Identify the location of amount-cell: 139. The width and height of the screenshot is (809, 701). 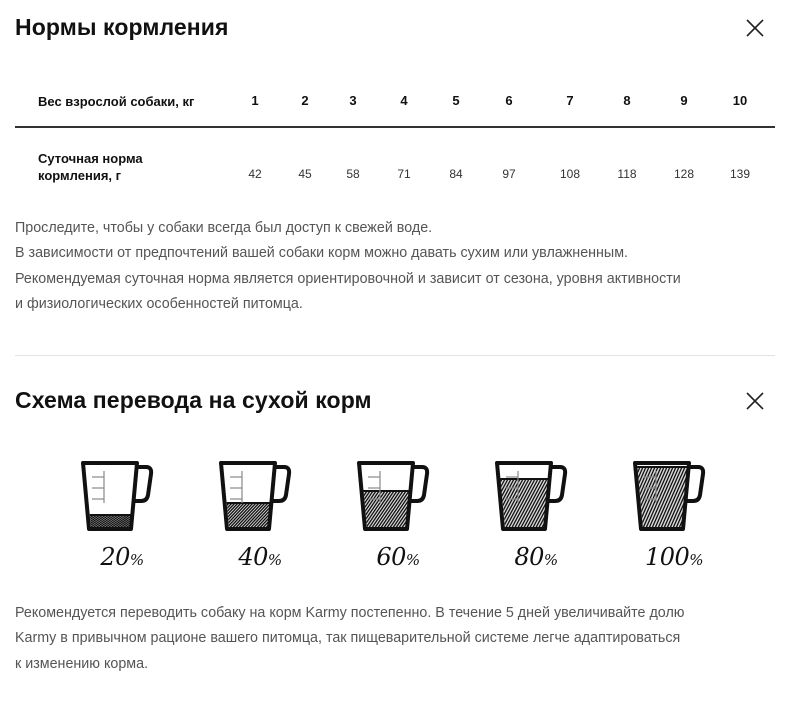
(740, 174).